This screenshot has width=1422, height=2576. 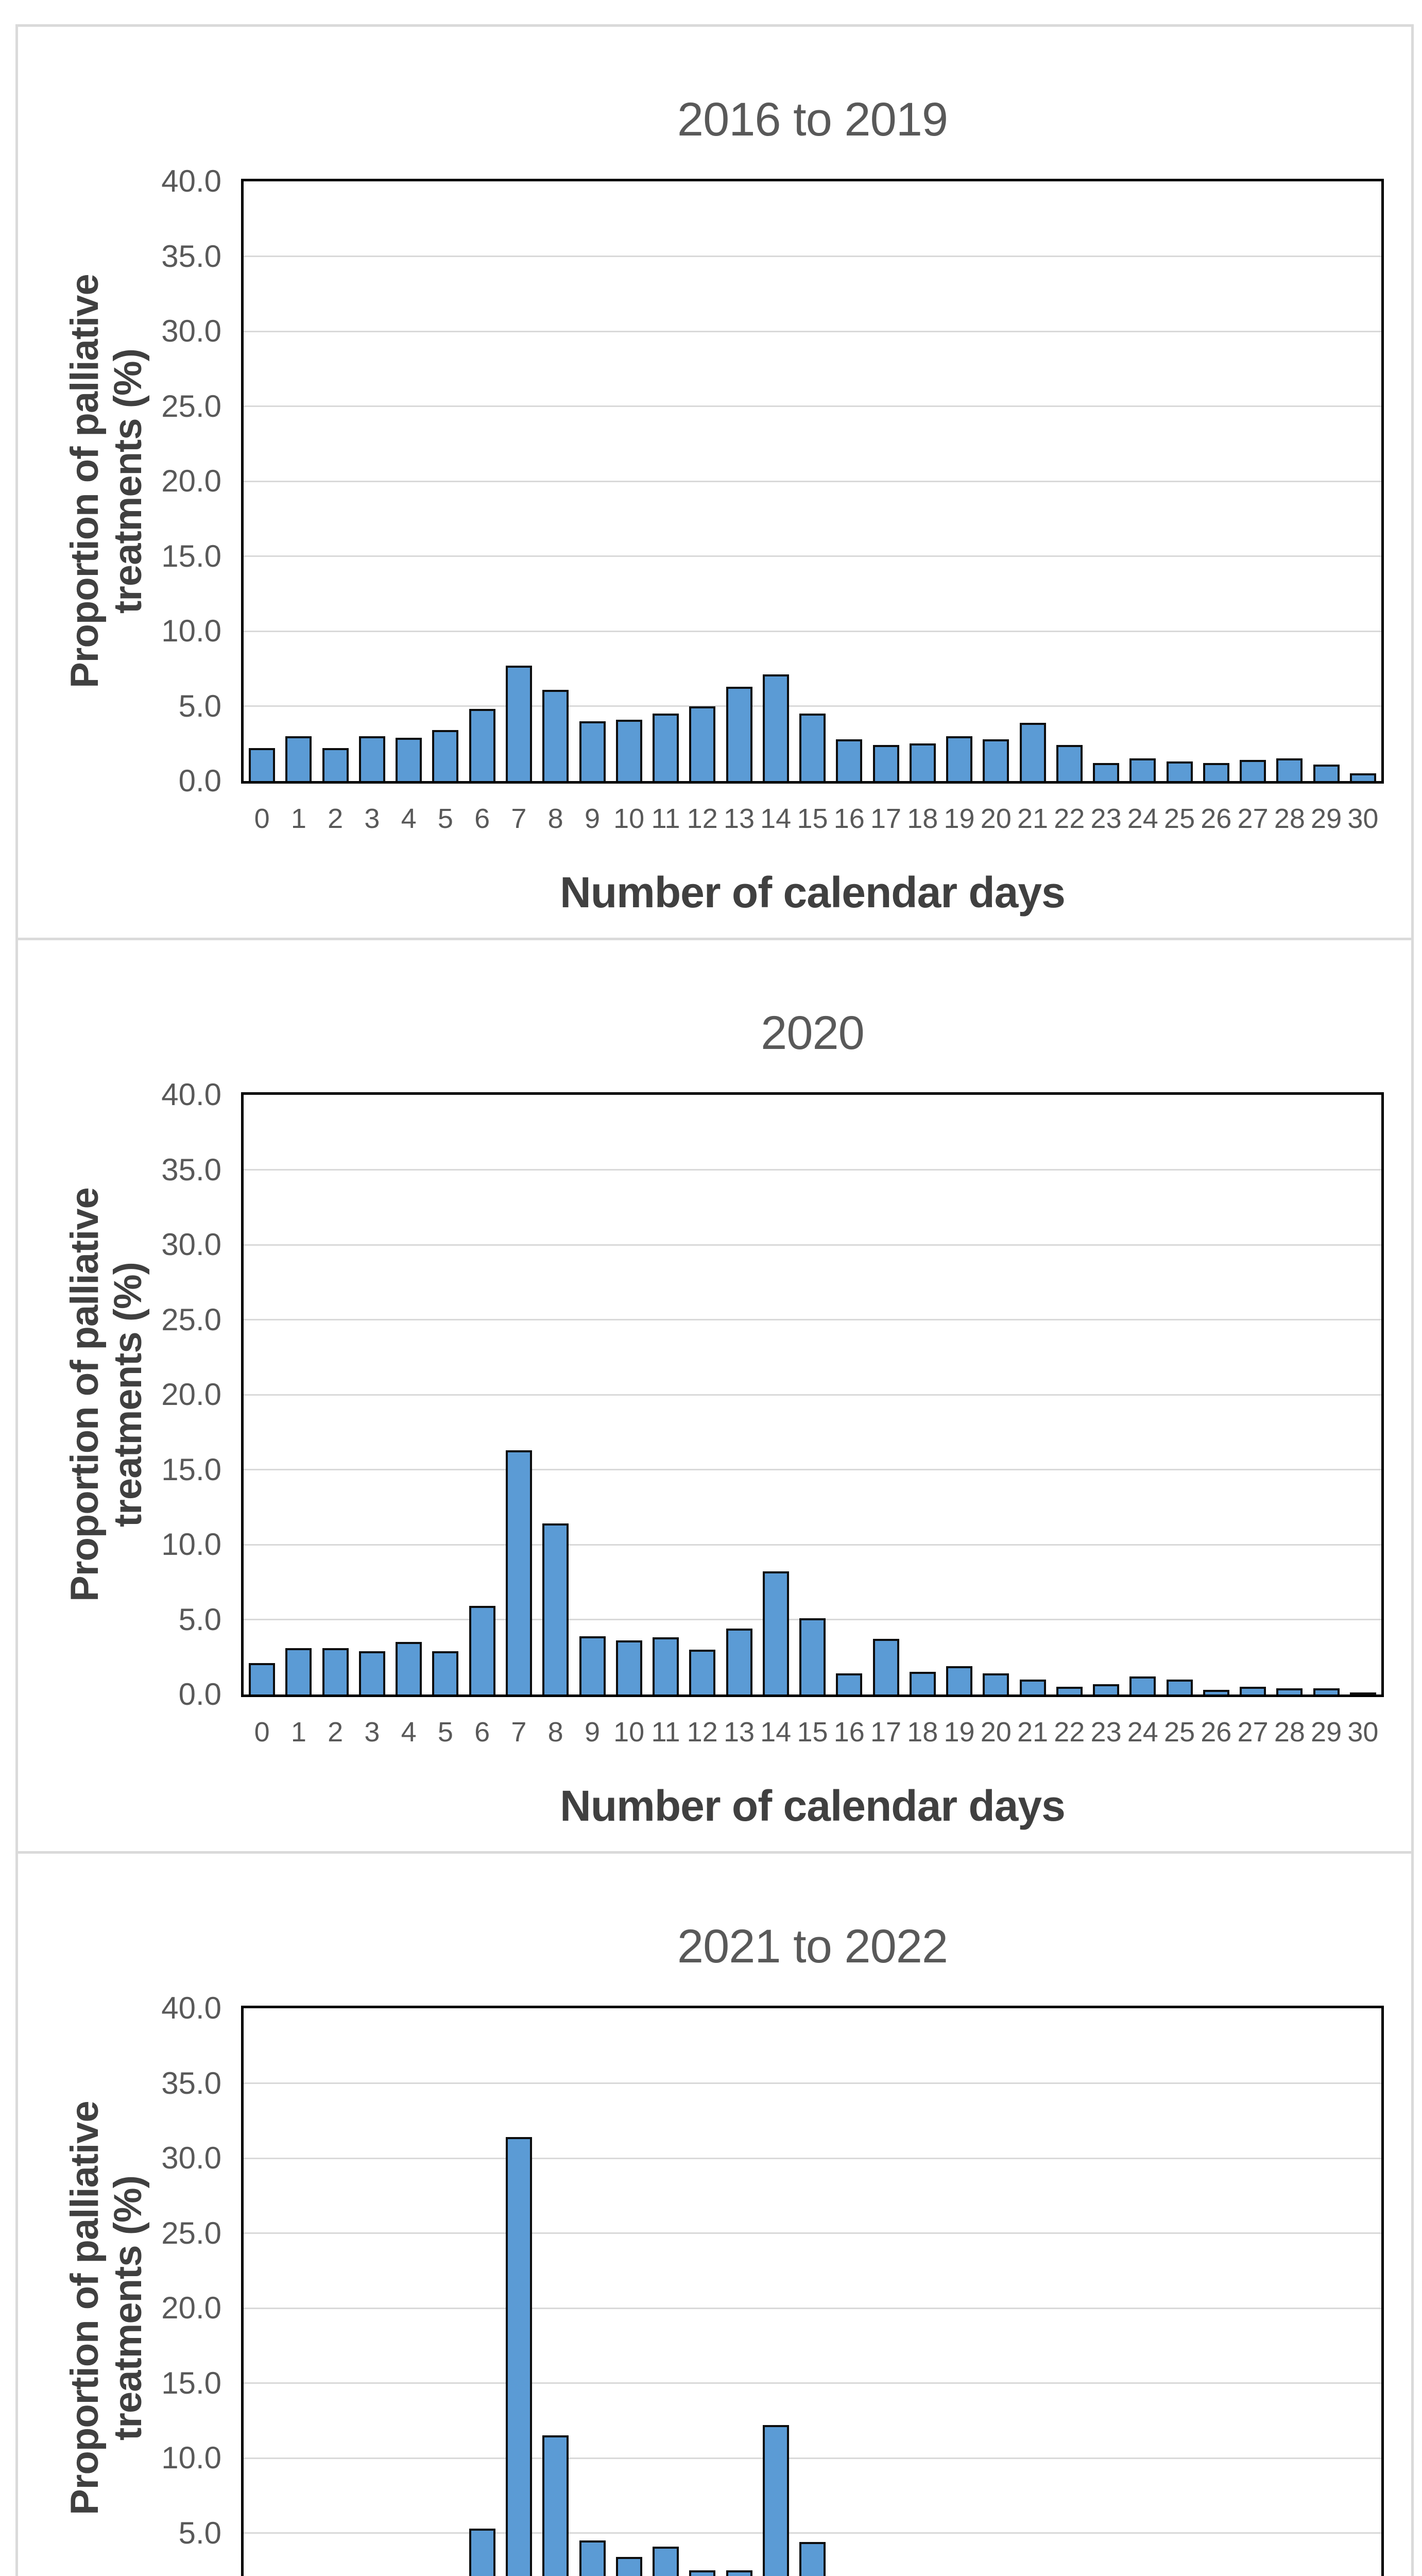 What do you see at coordinates (629, 1732) in the screenshot?
I see `x-tick-label: 10` at bounding box center [629, 1732].